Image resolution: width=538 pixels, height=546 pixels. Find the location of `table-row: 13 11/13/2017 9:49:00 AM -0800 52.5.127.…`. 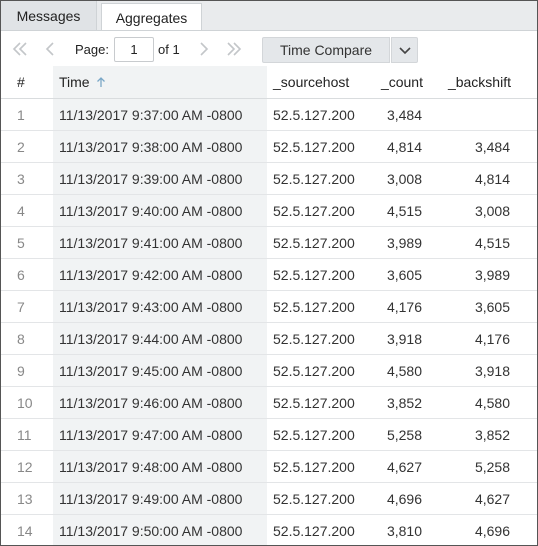

table-row: 13 11/13/2017 9:49:00 AM -0800 52.5.127.… is located at coordinates (269, 499).